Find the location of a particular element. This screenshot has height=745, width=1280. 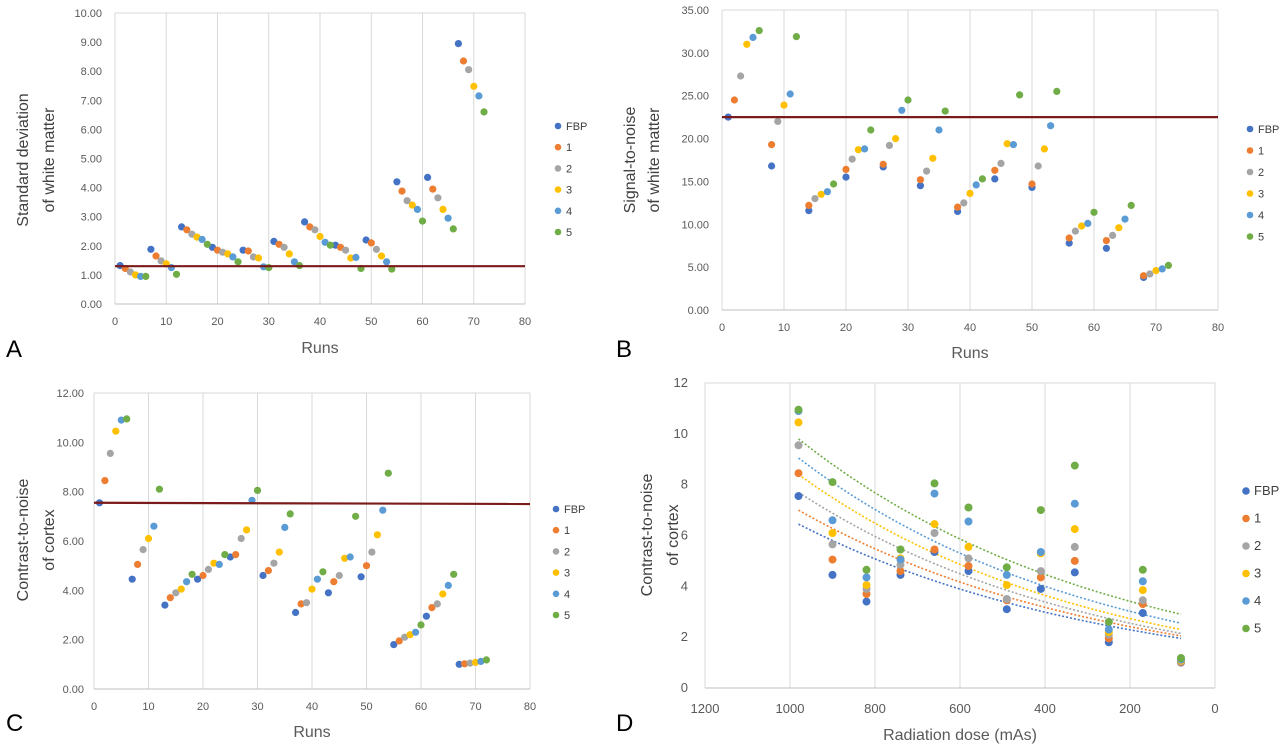

y-tick-label: 1.00 is located at coordinates (91, 276).